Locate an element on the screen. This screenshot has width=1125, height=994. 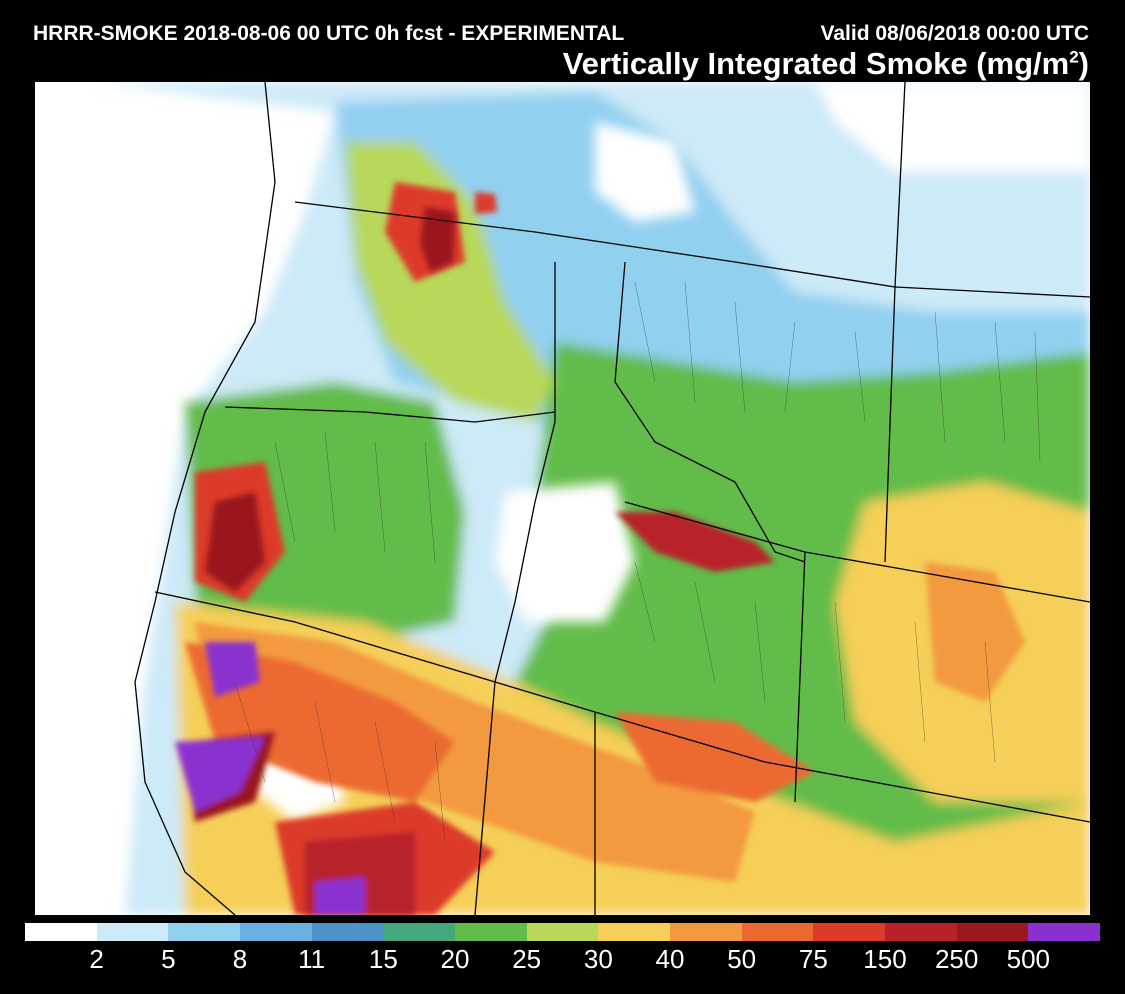
legend-label: 500 is located at coordinates (1028, 959).